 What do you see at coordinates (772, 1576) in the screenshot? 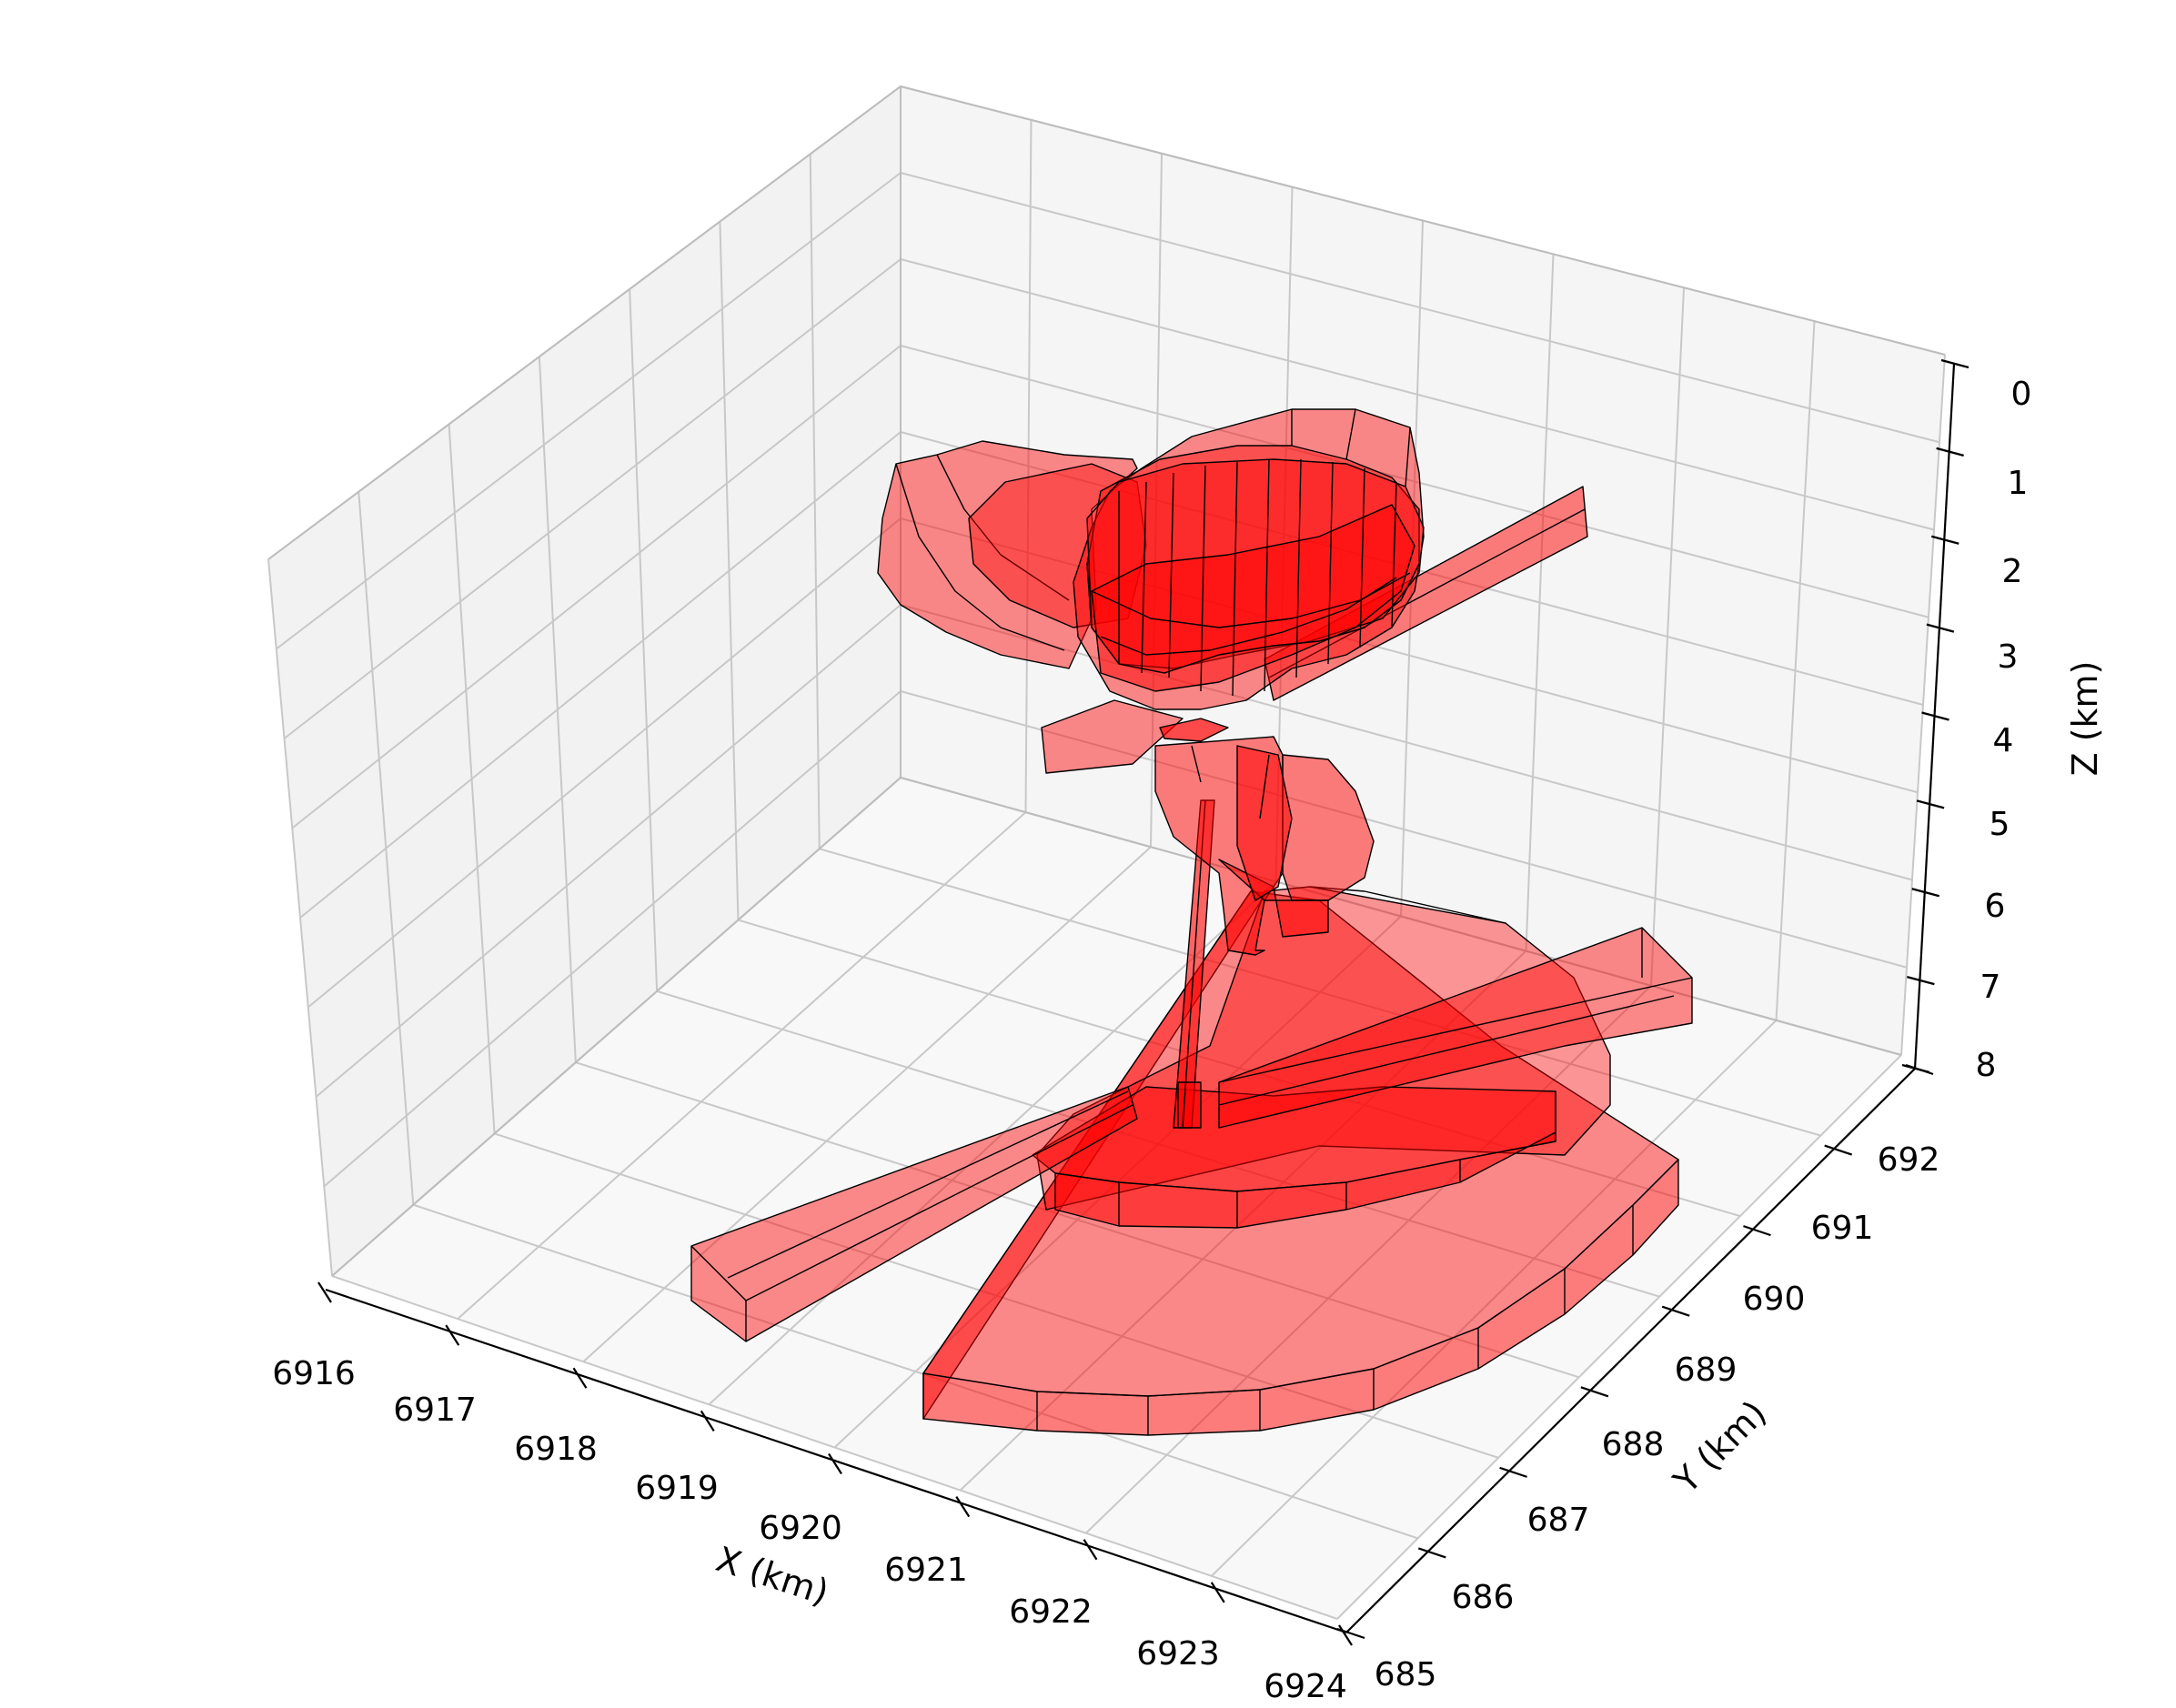
I see `x-axis-label: X (km)` at bounding box center [772, 1576].